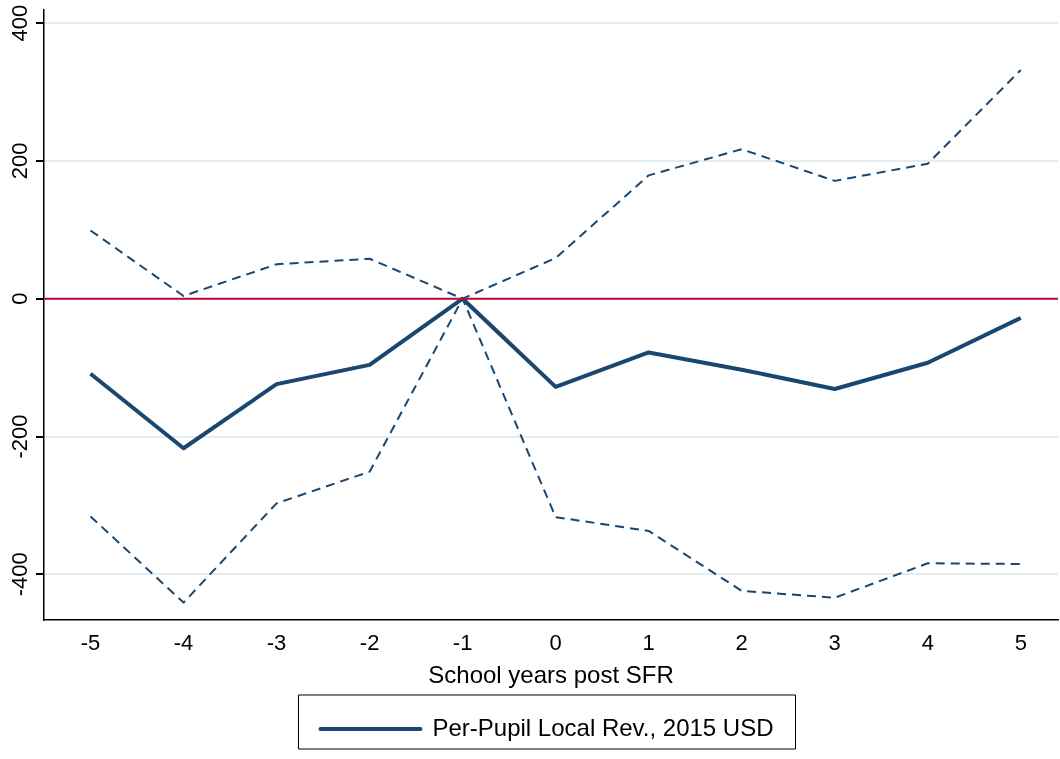  Describe the element at coordinates (20, 23) in the screenshot. I see `y-tick-label: 400` at that location.